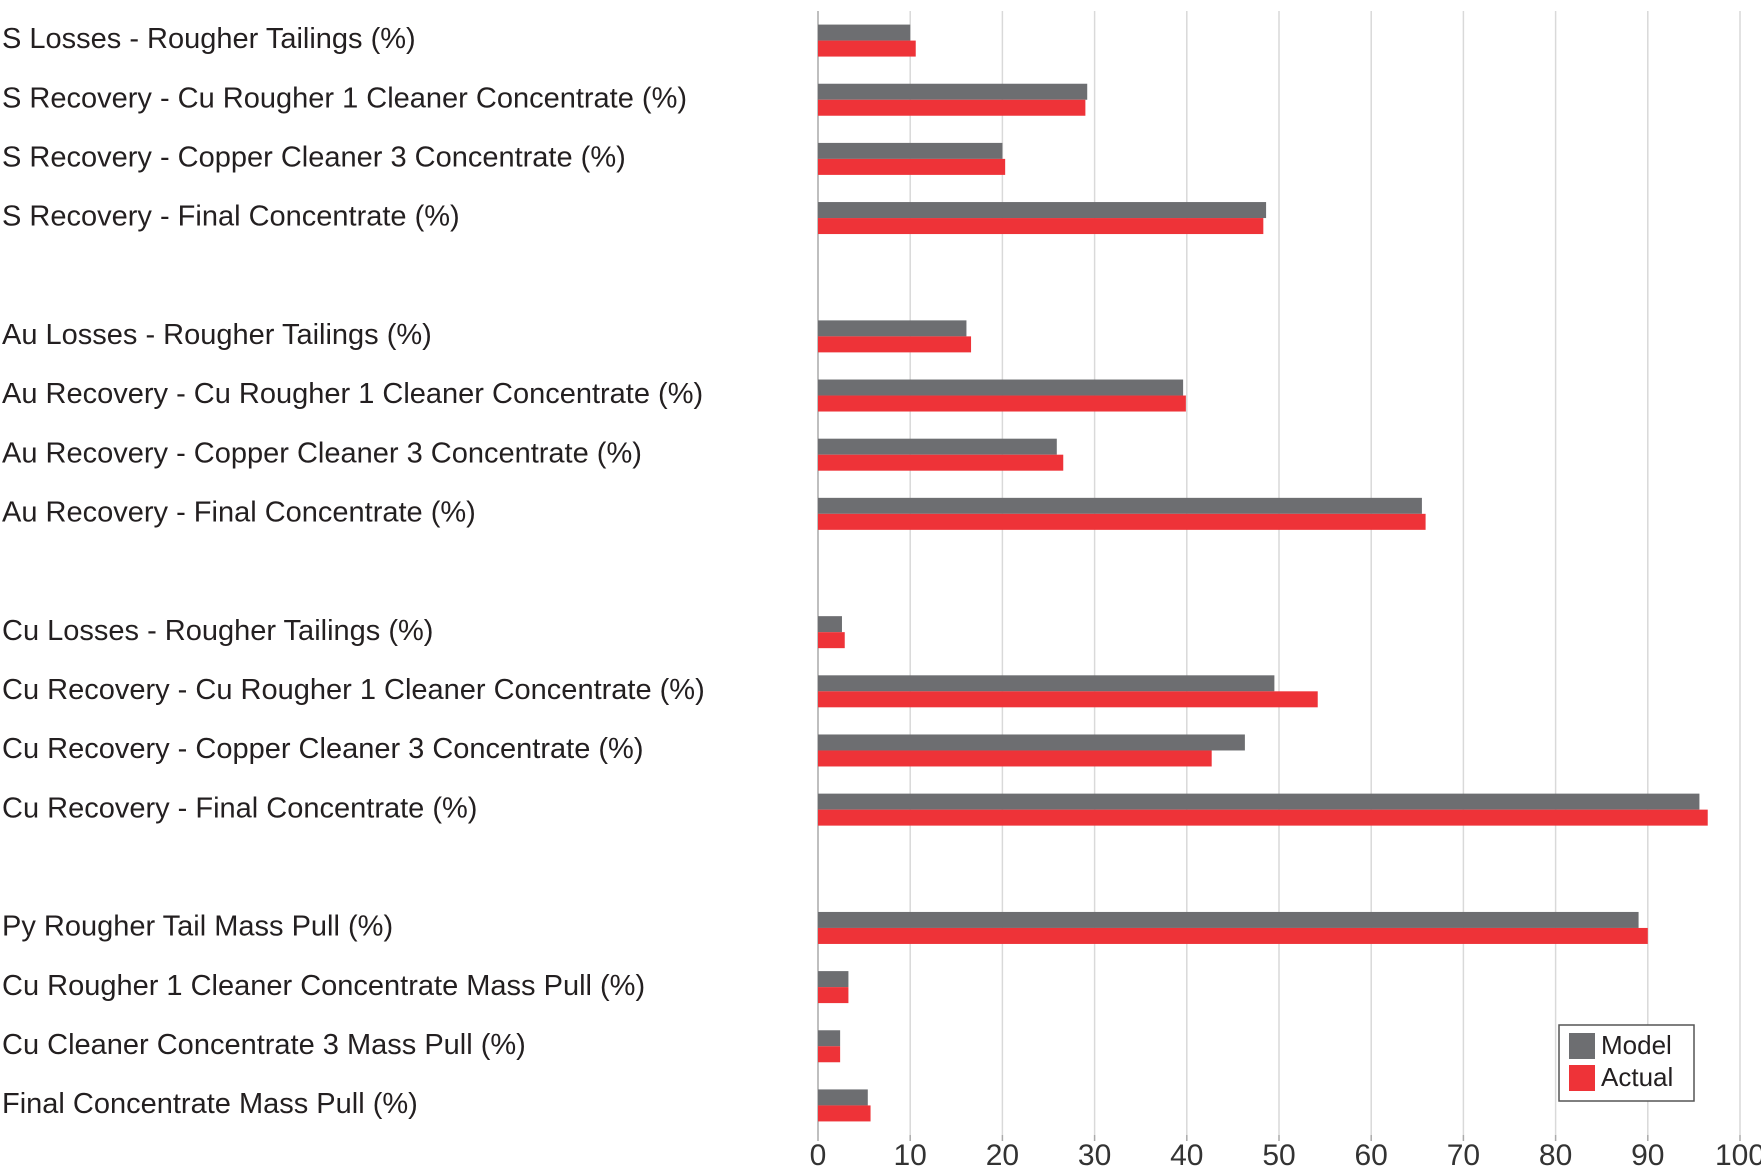 Image resolution: width=1761 pixels, height=1169 pixels. What do you see at coordinates (217, 335) in the screenshot?
I see `category-label: Au Losses - Rougher Tailings (%)` at bounding box center [217, 335].